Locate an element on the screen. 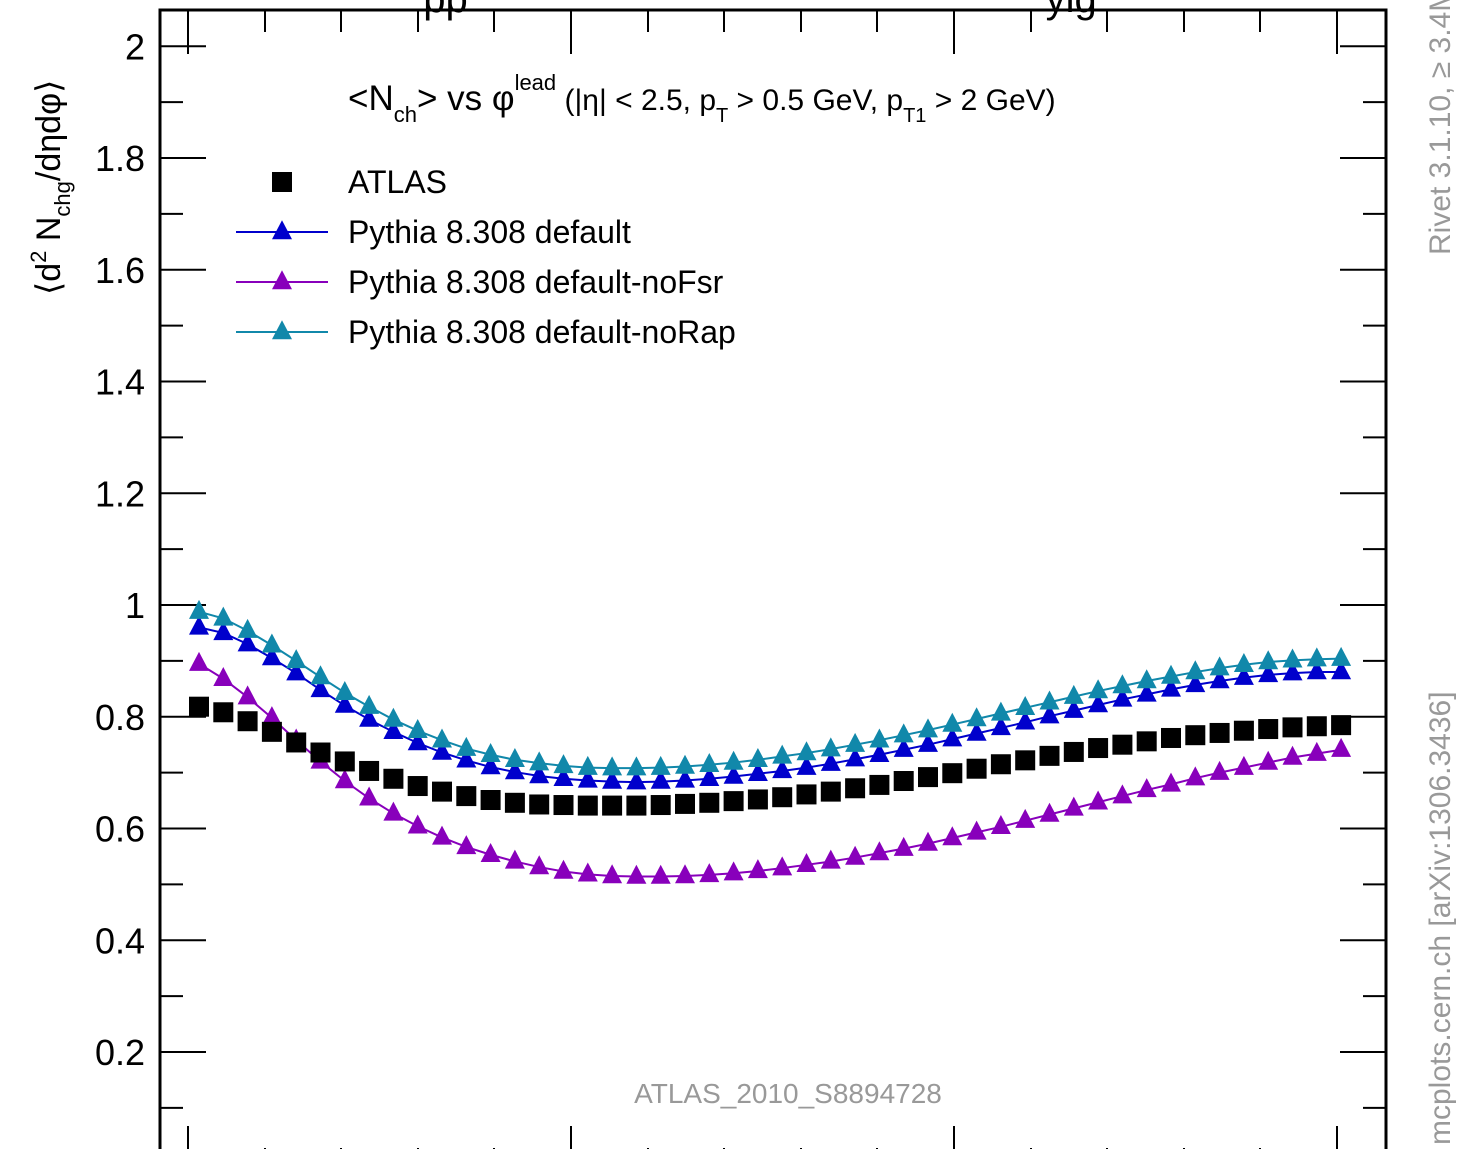 The height and width of the screenshot is (1149, 1459). legend-label: Pythia 8.308 default-noRap is located at coordinates (542, 332).